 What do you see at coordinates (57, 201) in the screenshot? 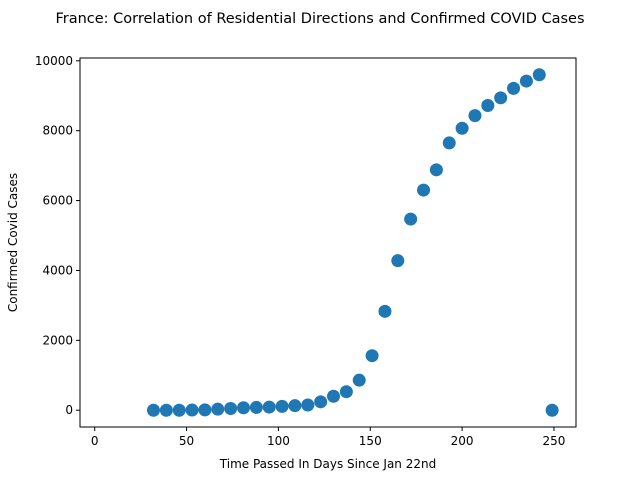
I see `y-tick-label: 6000` at bounding box center [57, 201].